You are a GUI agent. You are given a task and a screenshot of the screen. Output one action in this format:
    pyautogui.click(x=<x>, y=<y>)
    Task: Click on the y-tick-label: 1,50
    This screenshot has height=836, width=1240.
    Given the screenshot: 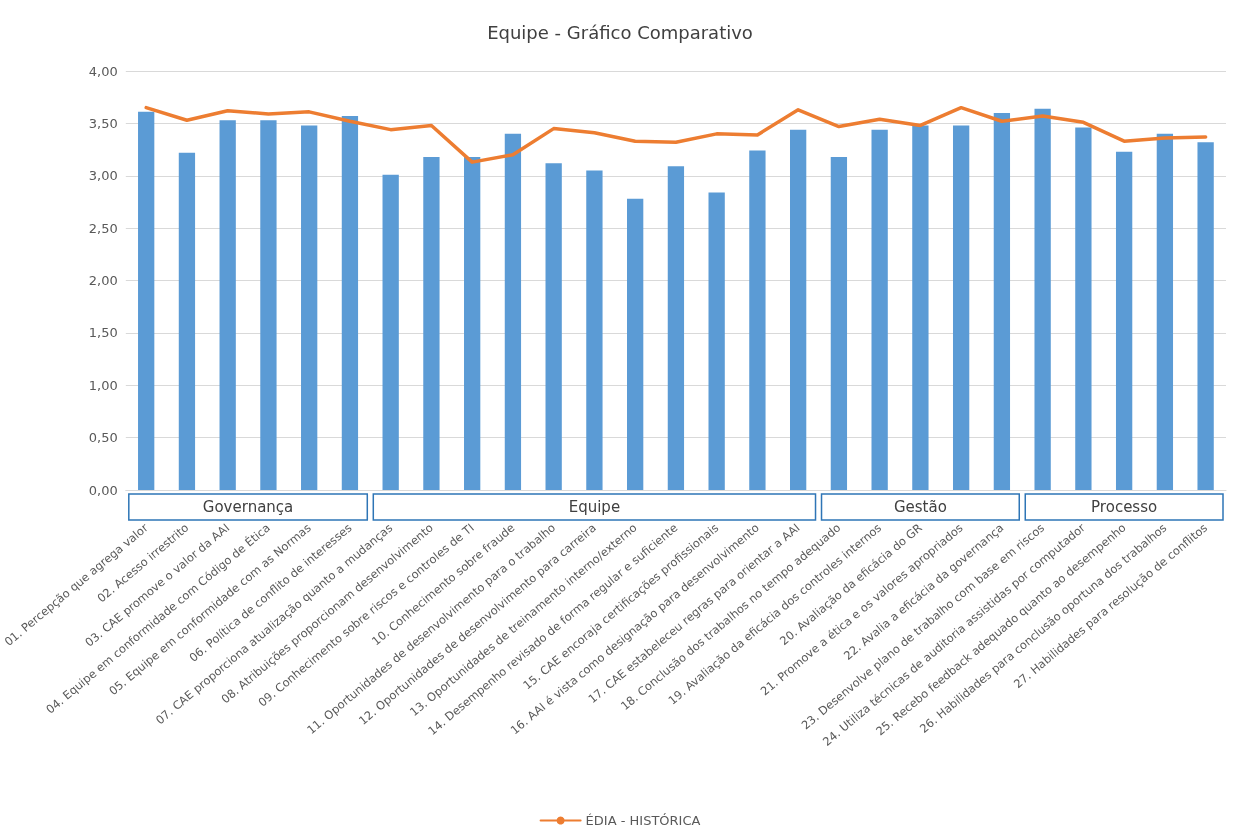 What is the action you would take?
    pyautogui.click(x=103, y=333)
    